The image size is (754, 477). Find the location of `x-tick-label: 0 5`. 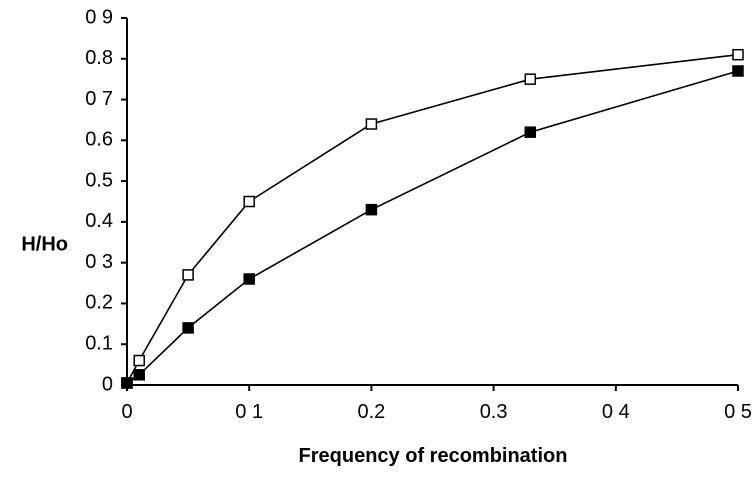

x-tick-label: 0 5 is located at coordinates (738, 412).